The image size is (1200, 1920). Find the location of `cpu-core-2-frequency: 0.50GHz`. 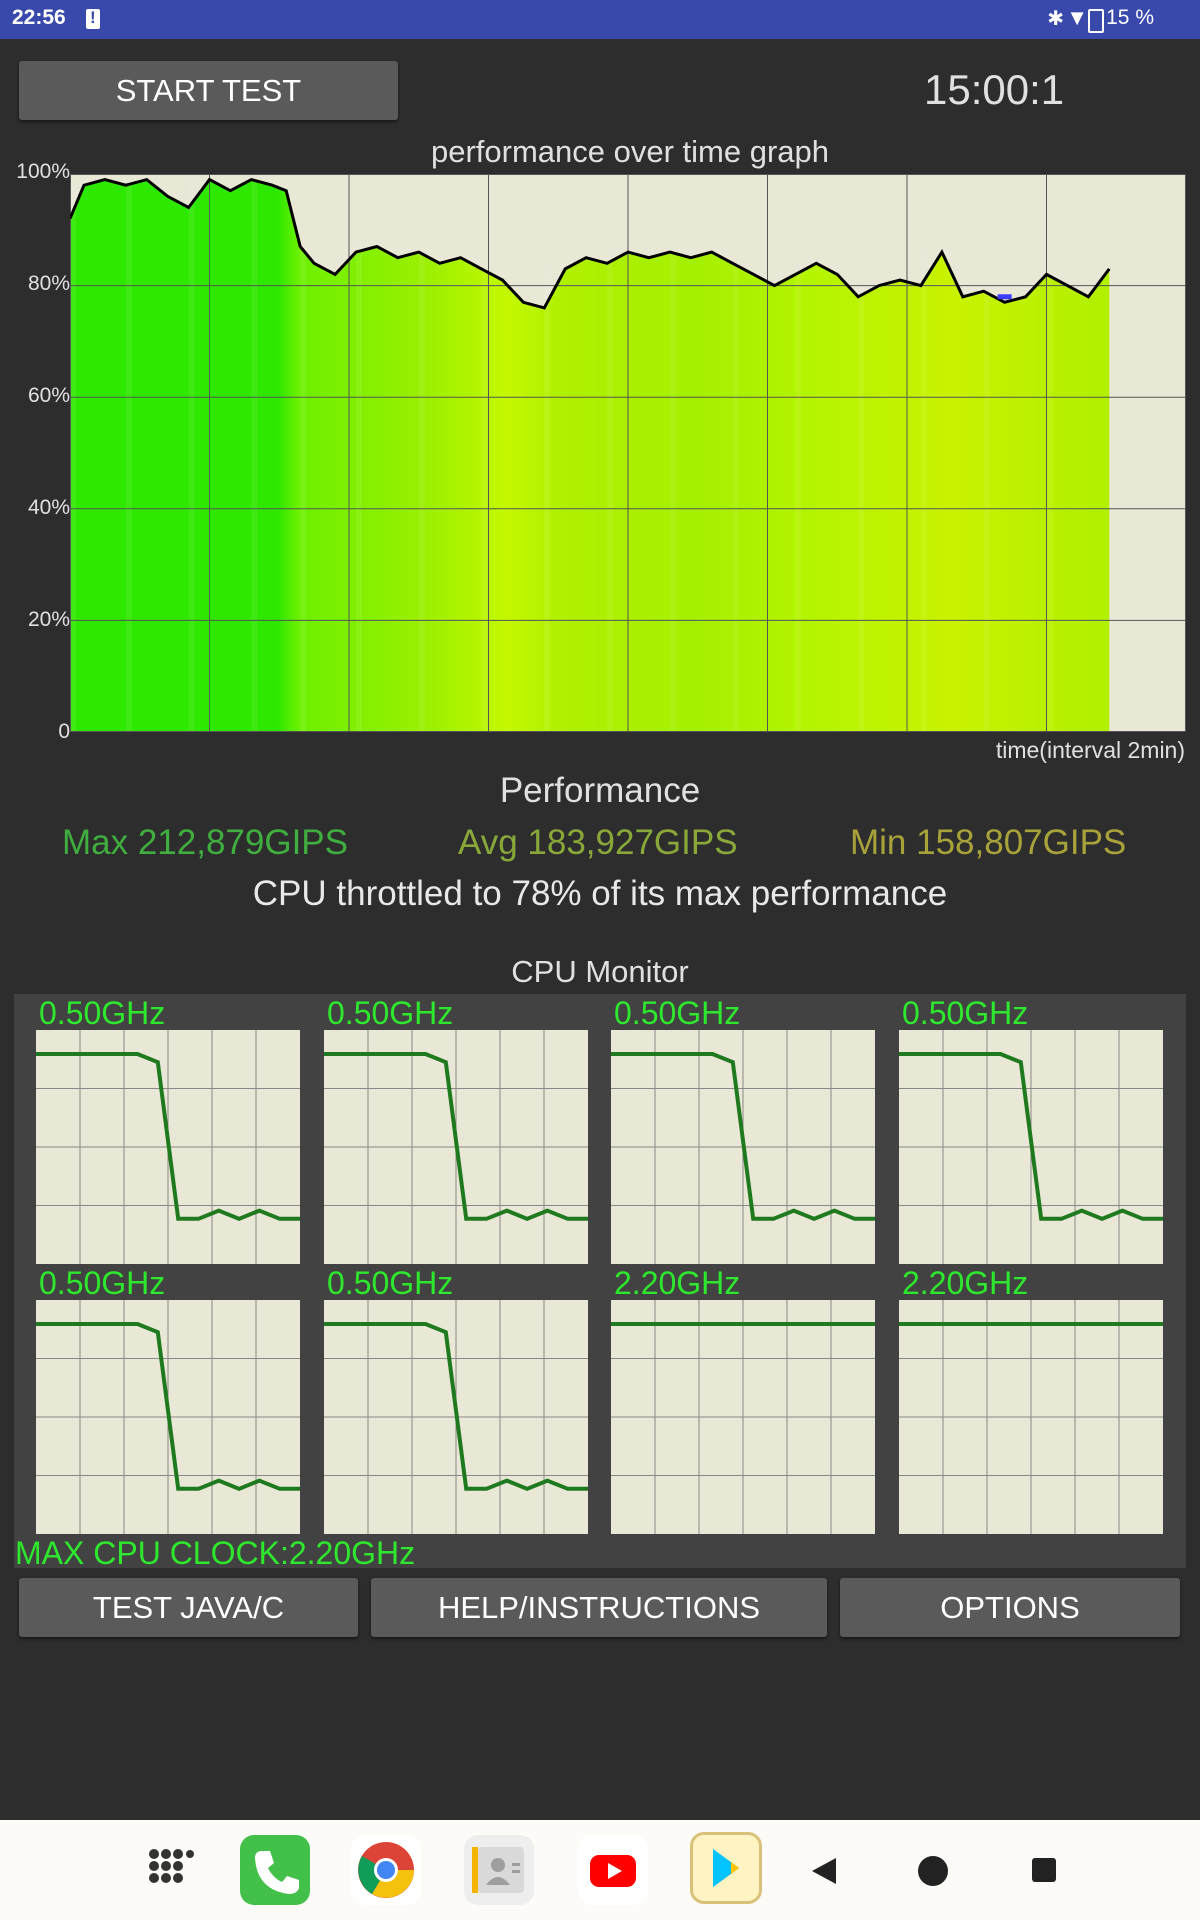

cpu-core-2-frequency: 0.50GHz is located at coordinates (677, 1013).